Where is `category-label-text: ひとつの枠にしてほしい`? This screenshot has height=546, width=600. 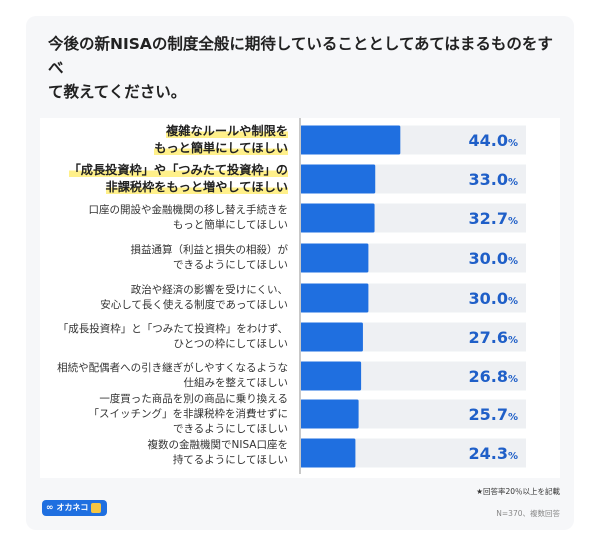 category-label-text: ひとつの枠にしてほしい is located at coordinates (230, 344).